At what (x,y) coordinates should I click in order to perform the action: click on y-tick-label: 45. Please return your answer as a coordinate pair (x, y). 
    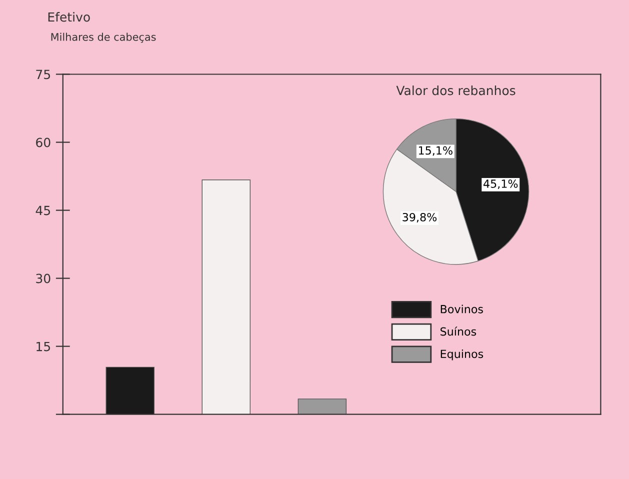
    Looking at the image, I should click on (43, 211).